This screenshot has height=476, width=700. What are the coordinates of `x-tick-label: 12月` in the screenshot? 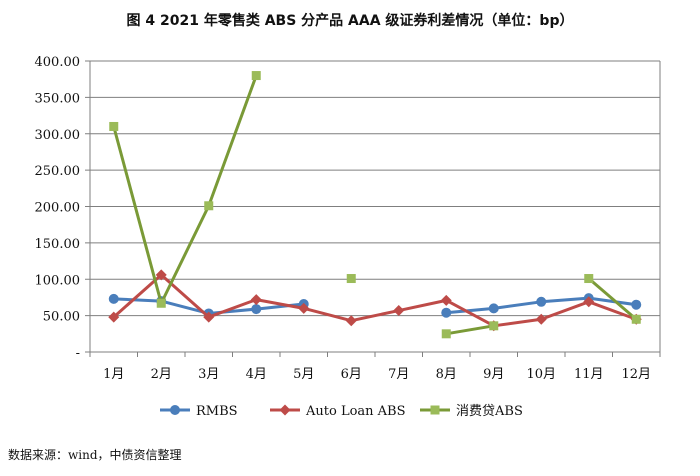 It's located at (636, 374).